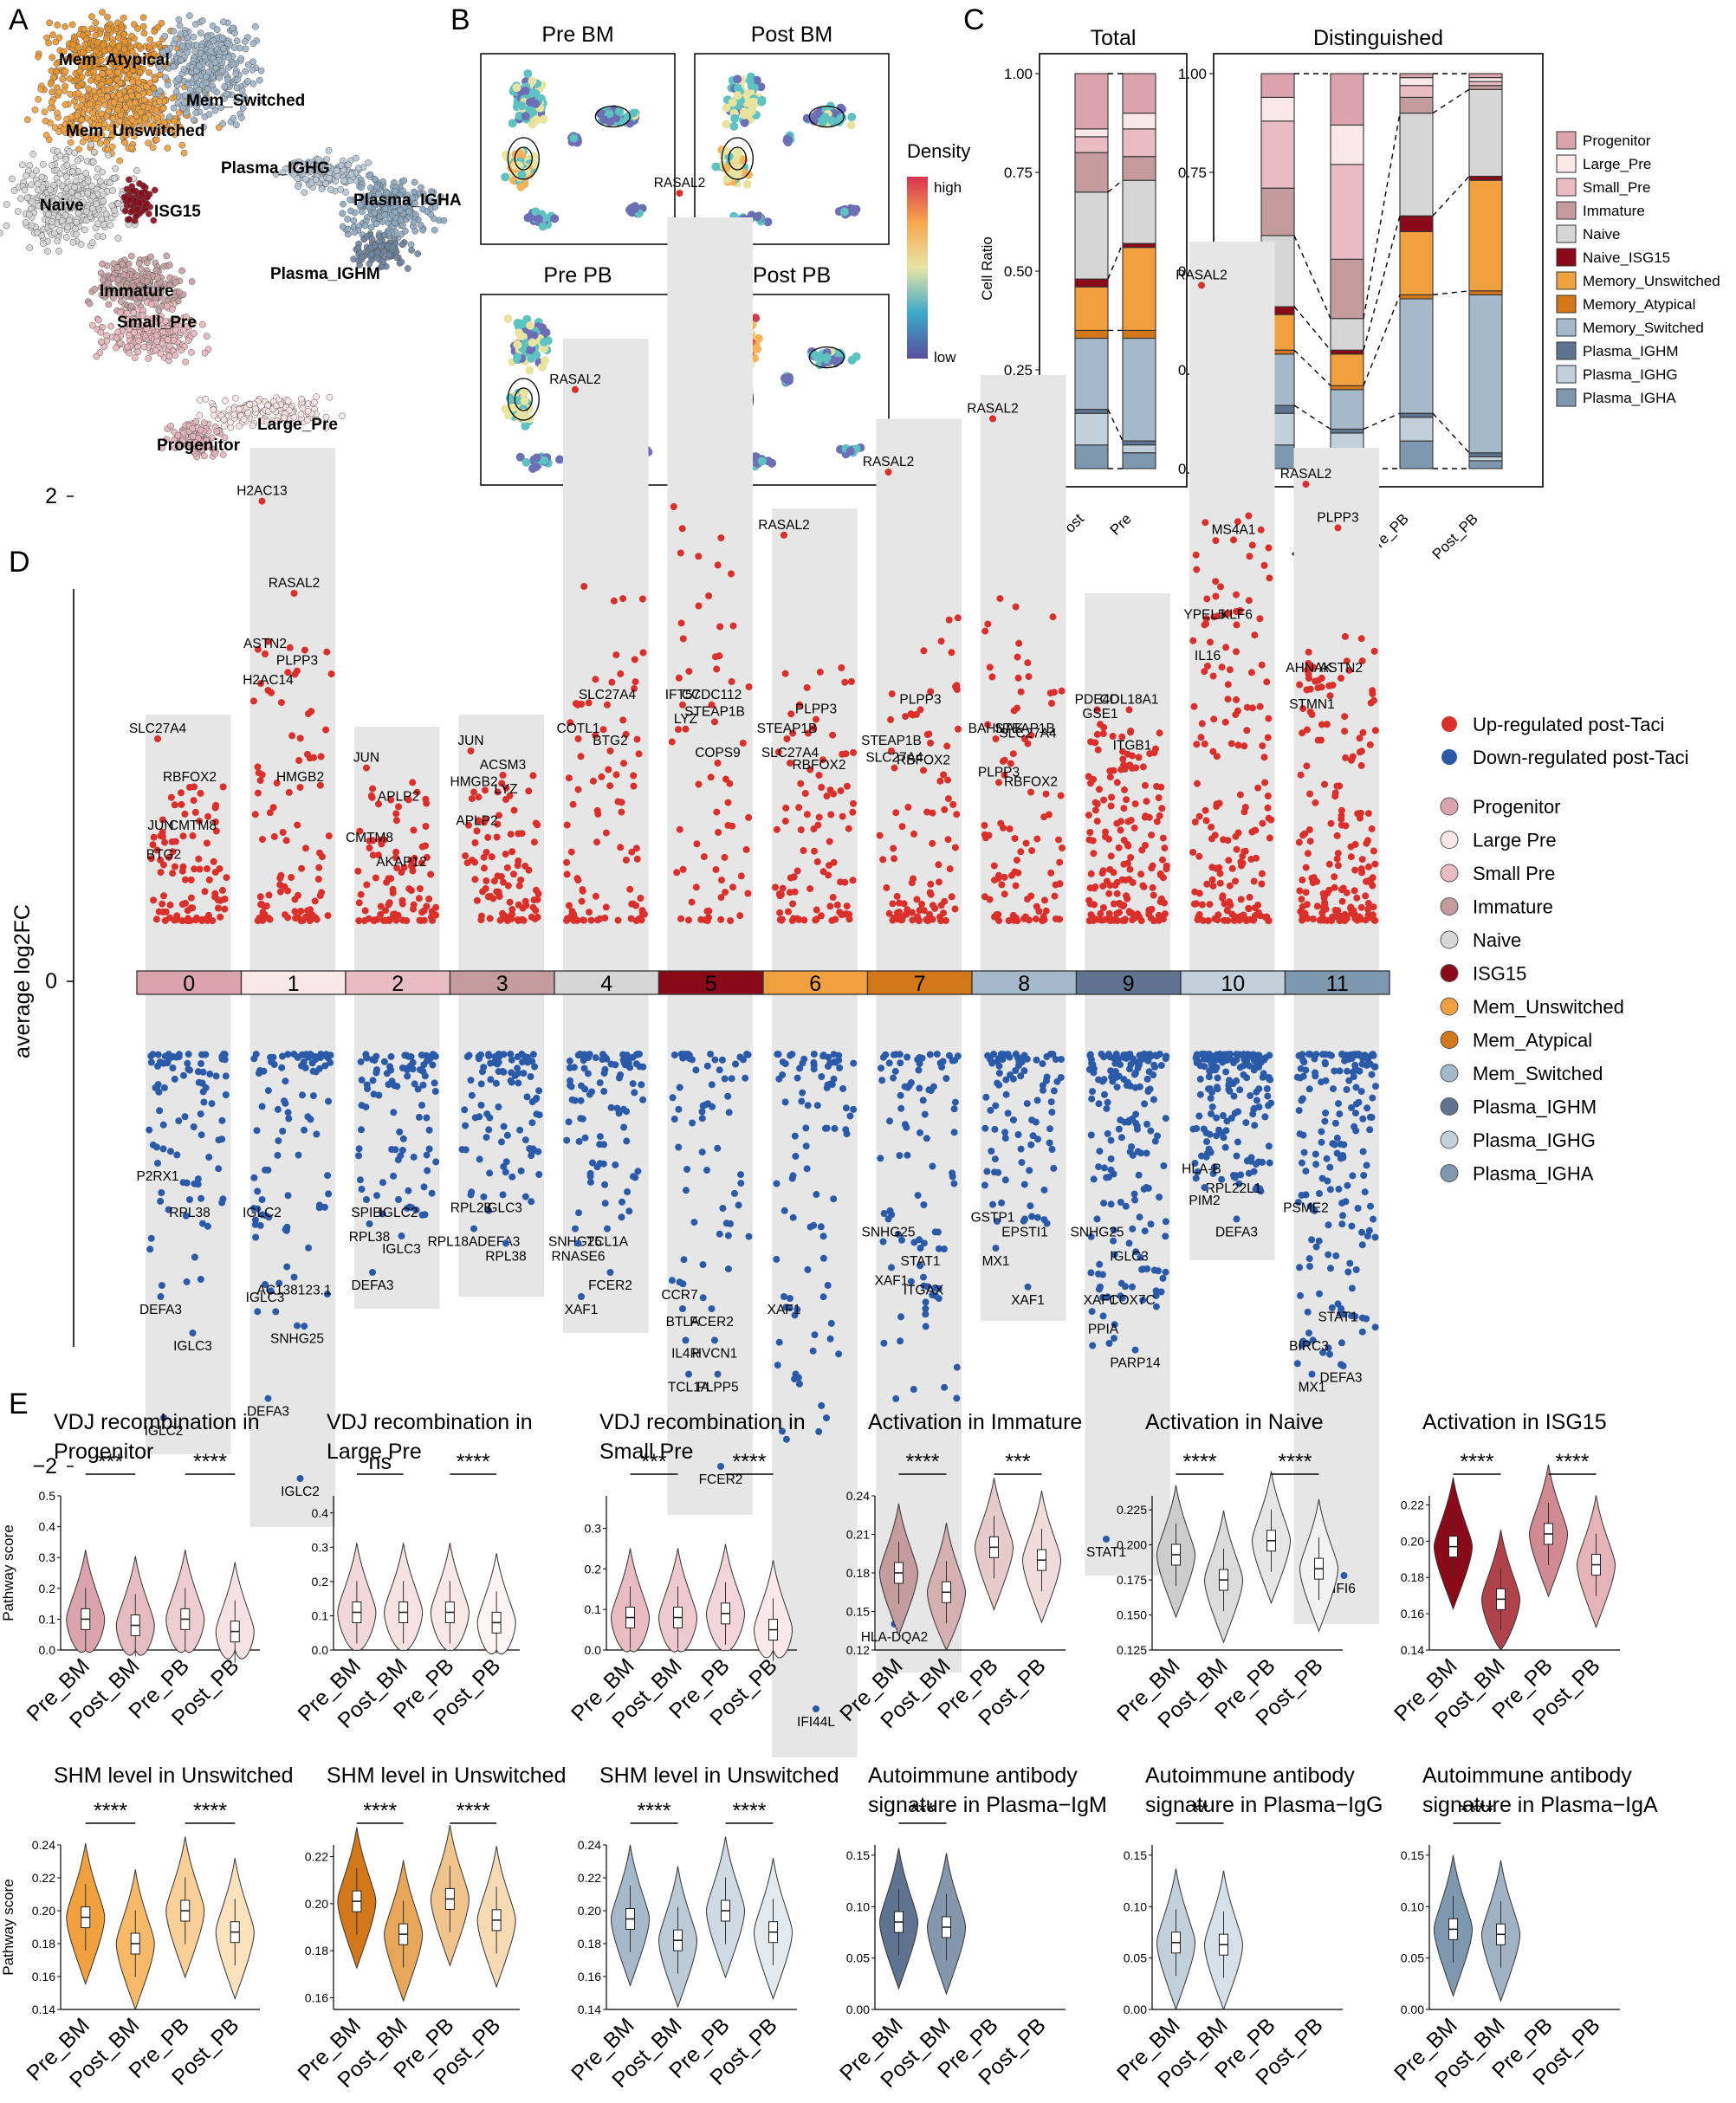 The height and width of the screenshot is (2103, 1736). I want to click on panel-label-a: A, so click(19, 20).